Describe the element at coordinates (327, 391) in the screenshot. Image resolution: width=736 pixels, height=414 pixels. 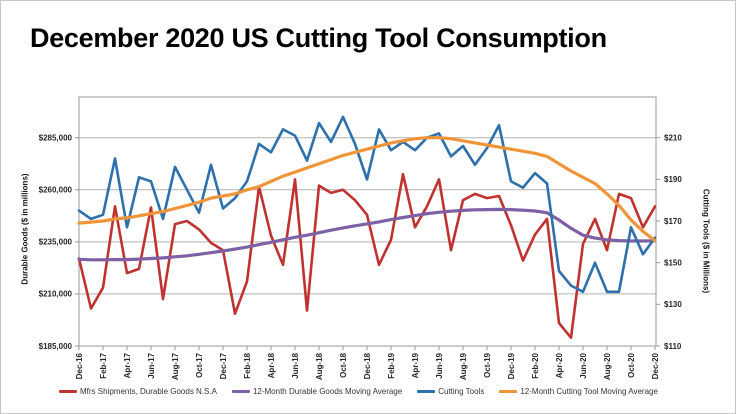
I see `legend-label: 12-Month Durable Goods Moving Average` at that location.